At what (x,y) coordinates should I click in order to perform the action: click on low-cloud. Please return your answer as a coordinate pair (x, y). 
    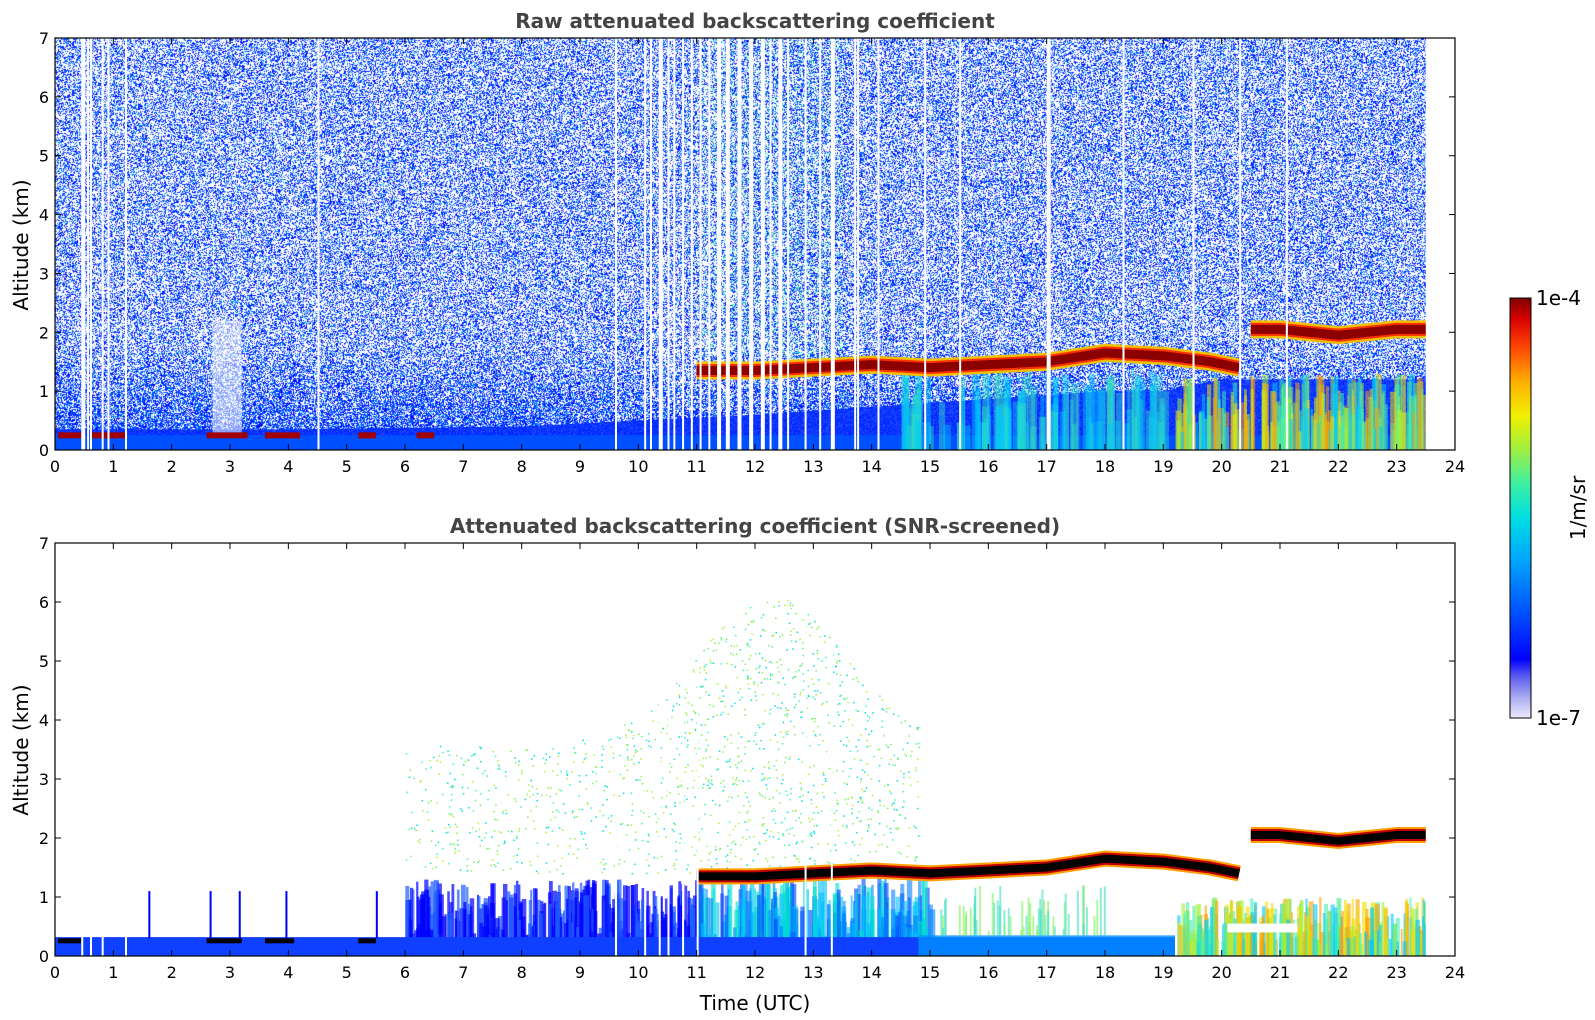
    Looking at the image, I should click on (282, 435).